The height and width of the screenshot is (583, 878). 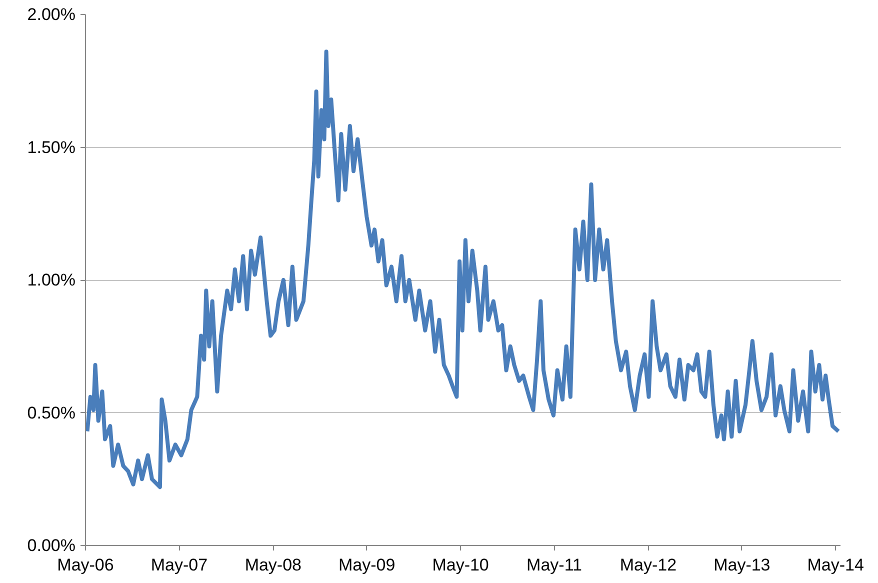 I want to click on x-tick-label: May-07, so click(x=179, y=565).